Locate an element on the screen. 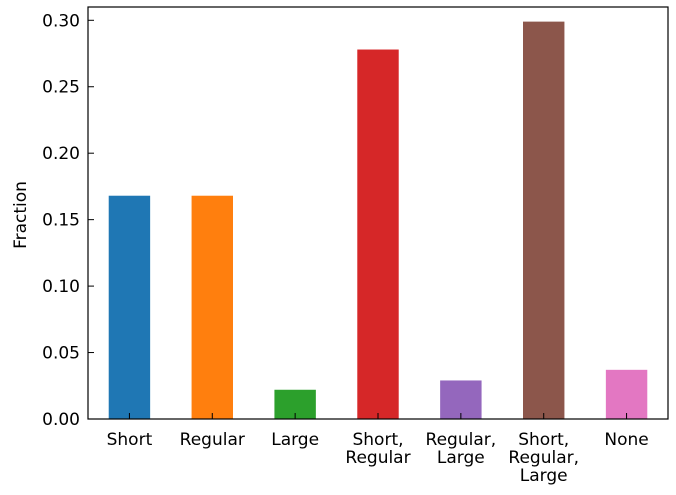 The height and width of the screenshot is (495, 676). x-tick-label: Short, Regular is located at coordinates (377, 449).